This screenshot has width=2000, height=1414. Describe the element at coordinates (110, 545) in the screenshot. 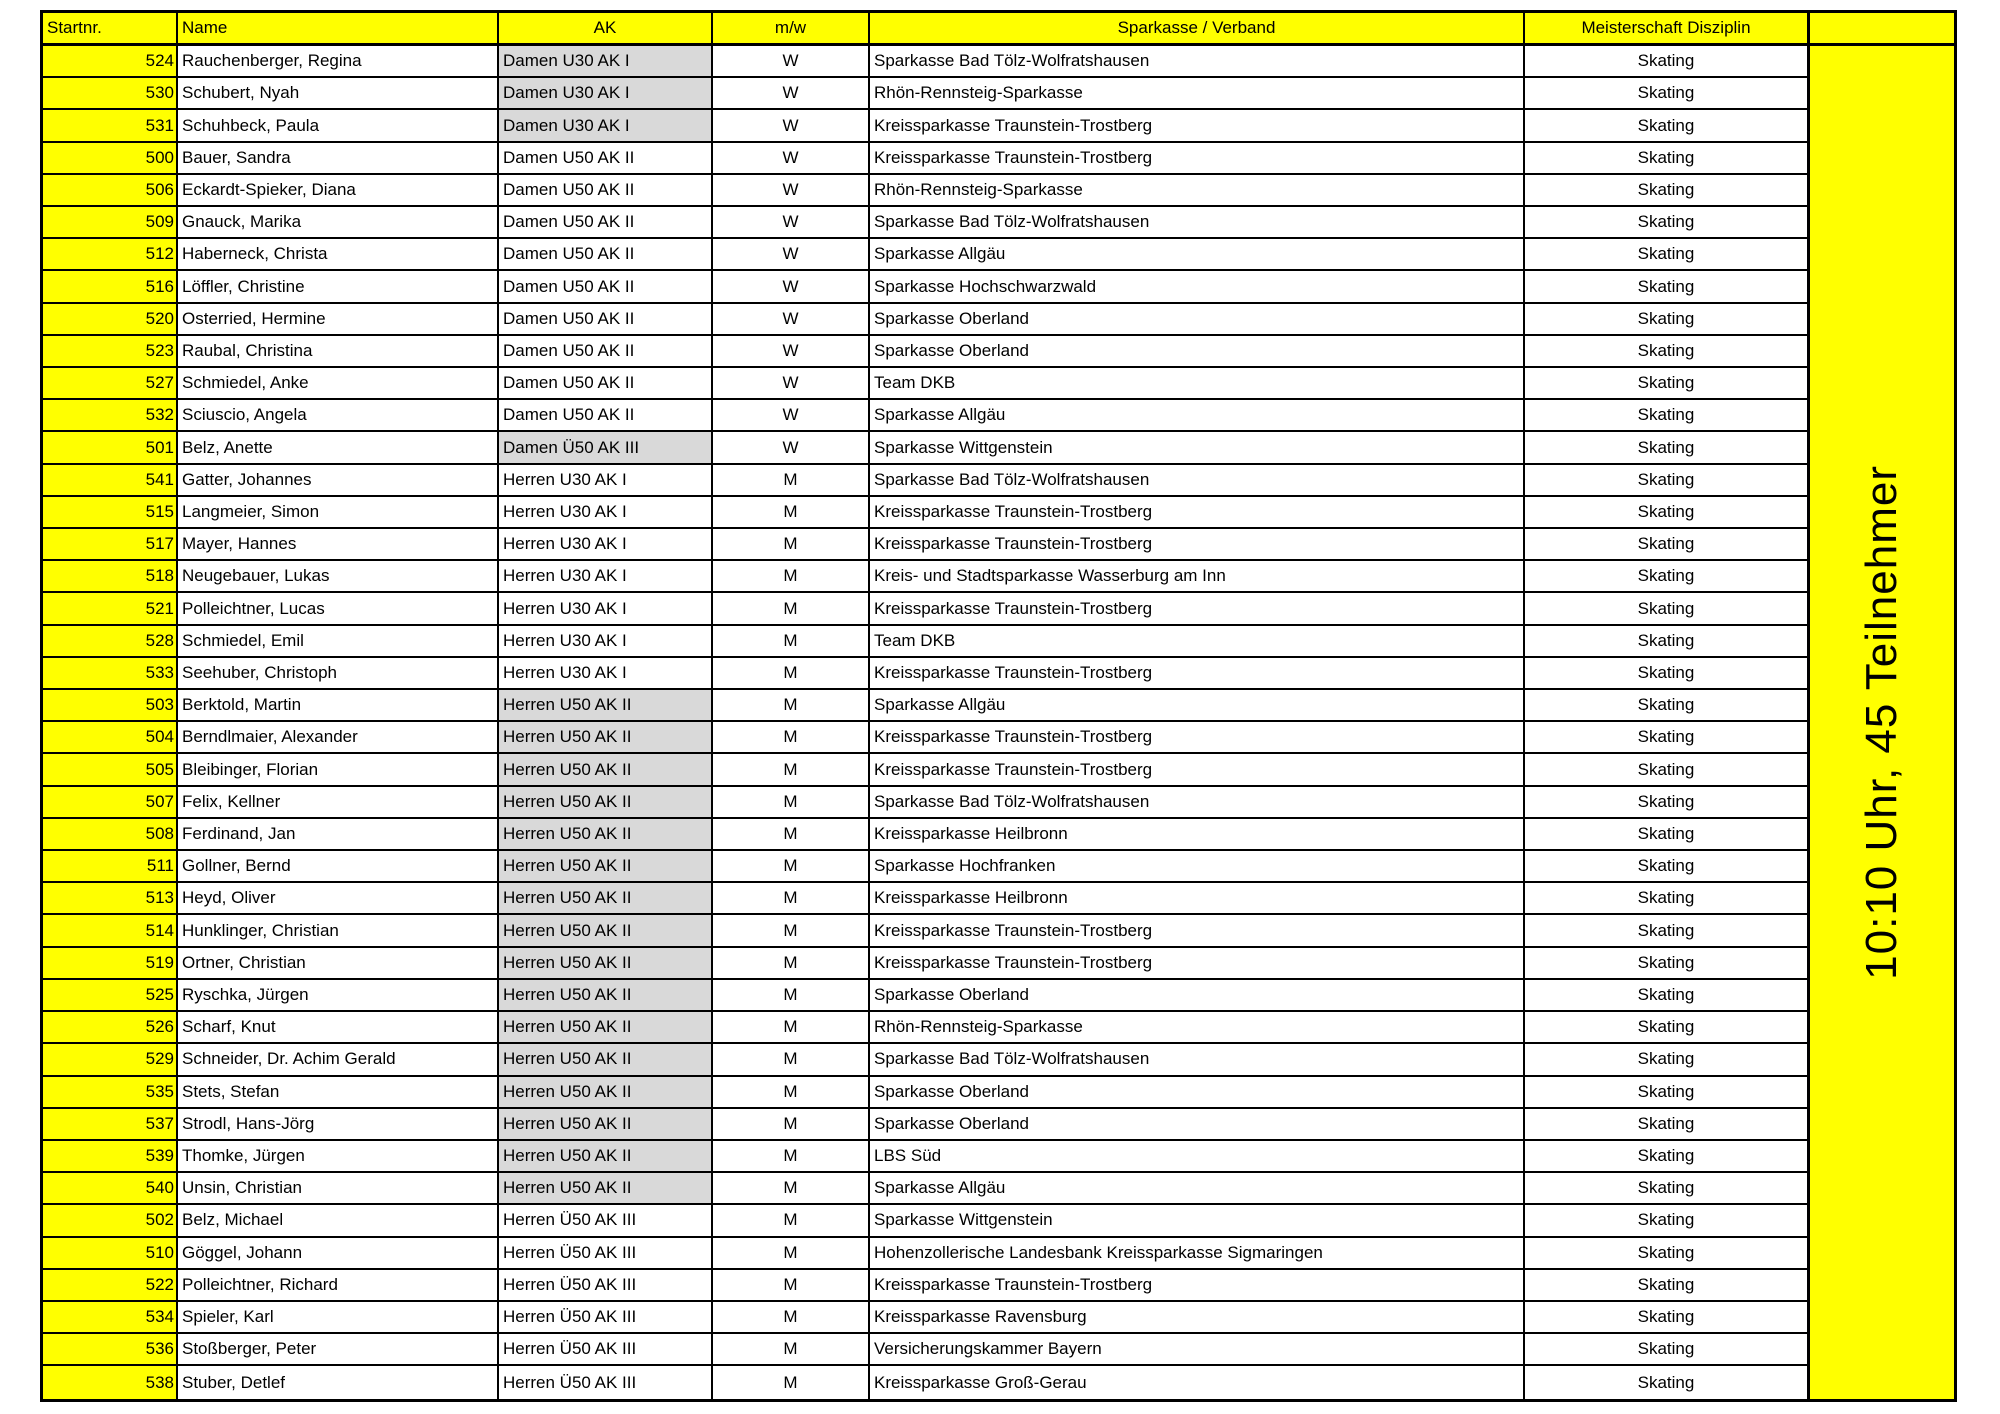

I see `cell-startnr: 517` at that location.